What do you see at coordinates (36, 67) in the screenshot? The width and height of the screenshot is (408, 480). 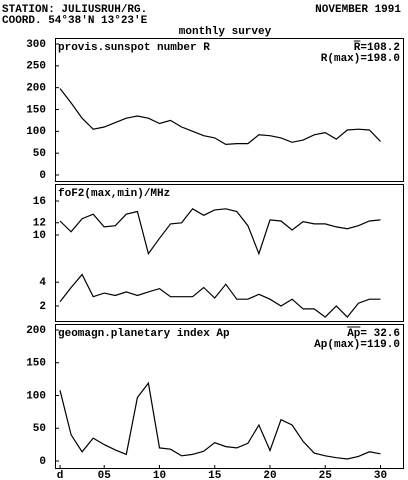 I see `y-tick-label: 250` at bounding box center [36, 67].